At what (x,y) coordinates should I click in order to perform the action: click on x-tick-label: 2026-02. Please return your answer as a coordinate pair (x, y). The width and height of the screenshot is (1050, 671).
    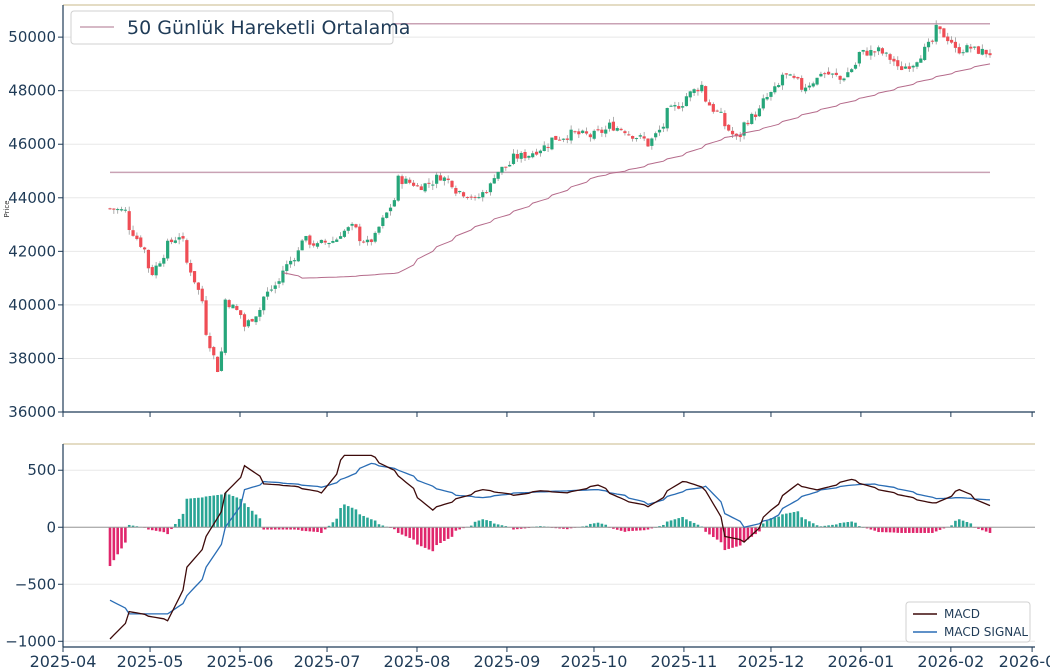
    Looking at the image, I should click on (950, 661).